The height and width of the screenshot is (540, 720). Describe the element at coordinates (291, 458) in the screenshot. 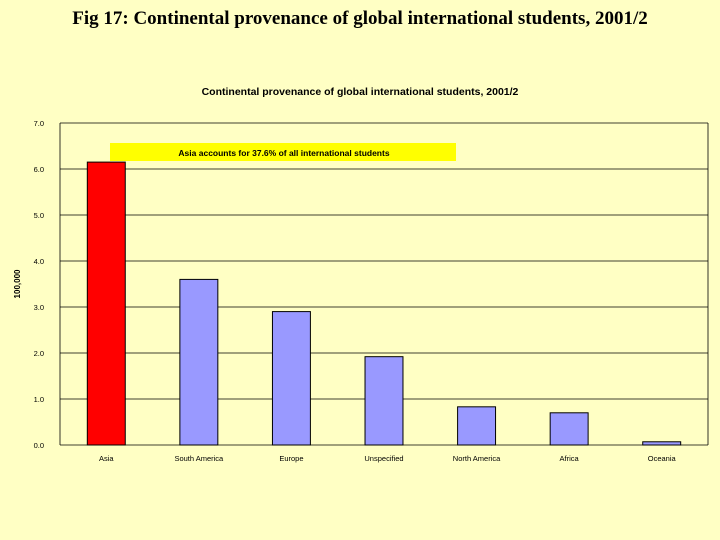

I see `x-tick-label: Europe` at that location.